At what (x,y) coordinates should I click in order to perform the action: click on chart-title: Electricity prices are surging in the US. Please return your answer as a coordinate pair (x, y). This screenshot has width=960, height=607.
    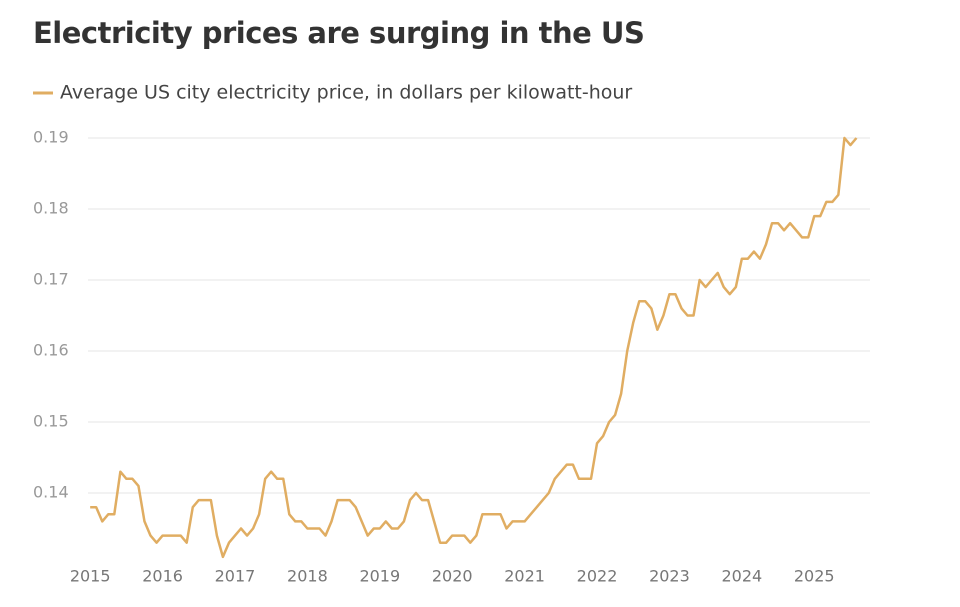
    Looking at the image, I should click on (338, 33).